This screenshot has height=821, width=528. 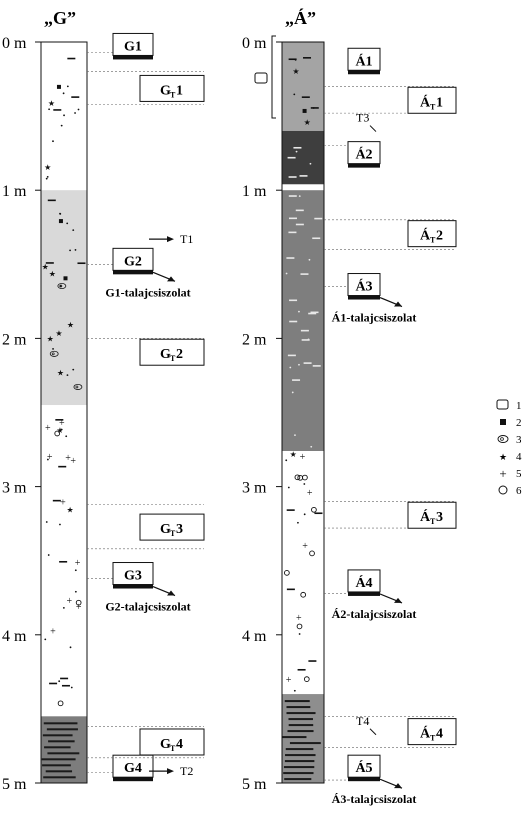 I want to click on snail-icon-core, so click(x=502, y=439).